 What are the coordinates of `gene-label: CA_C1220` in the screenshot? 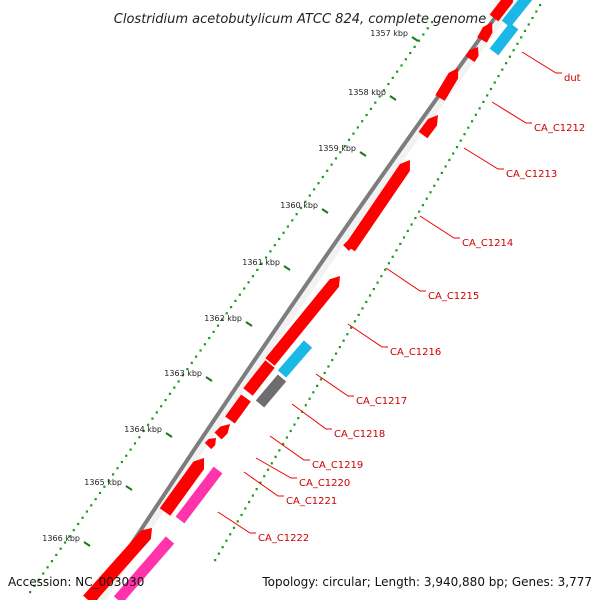 It's located at (324, 483).